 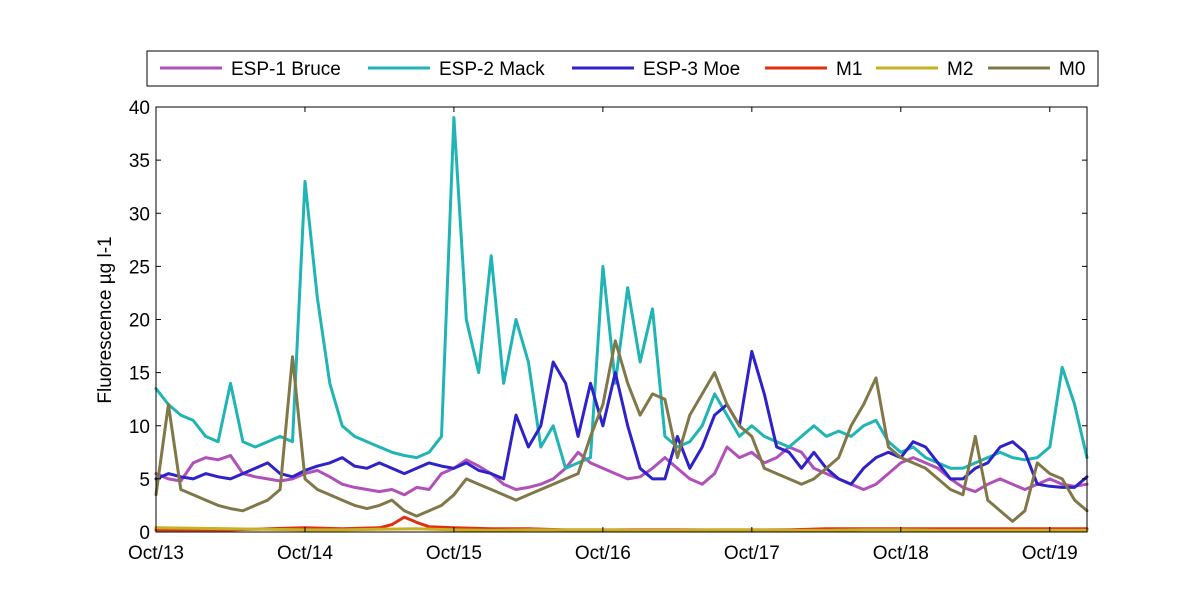 I want to click on x-tick-label: Oct/19, so click(x=1050, y=553).